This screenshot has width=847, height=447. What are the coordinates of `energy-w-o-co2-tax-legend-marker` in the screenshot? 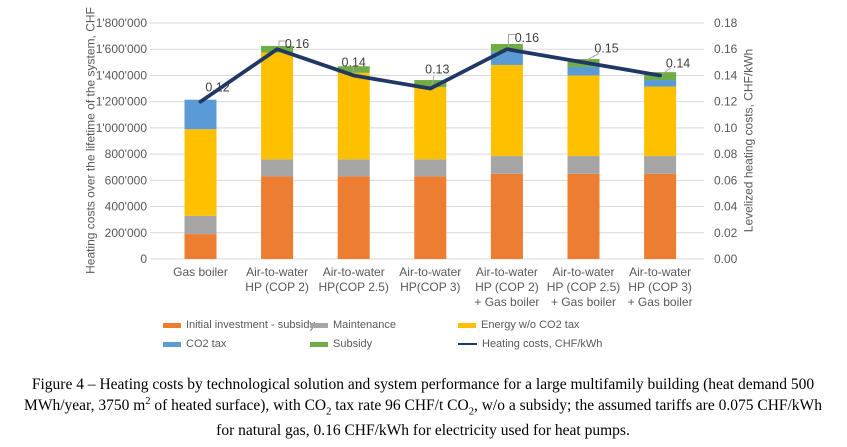 It's located at (467, 325).